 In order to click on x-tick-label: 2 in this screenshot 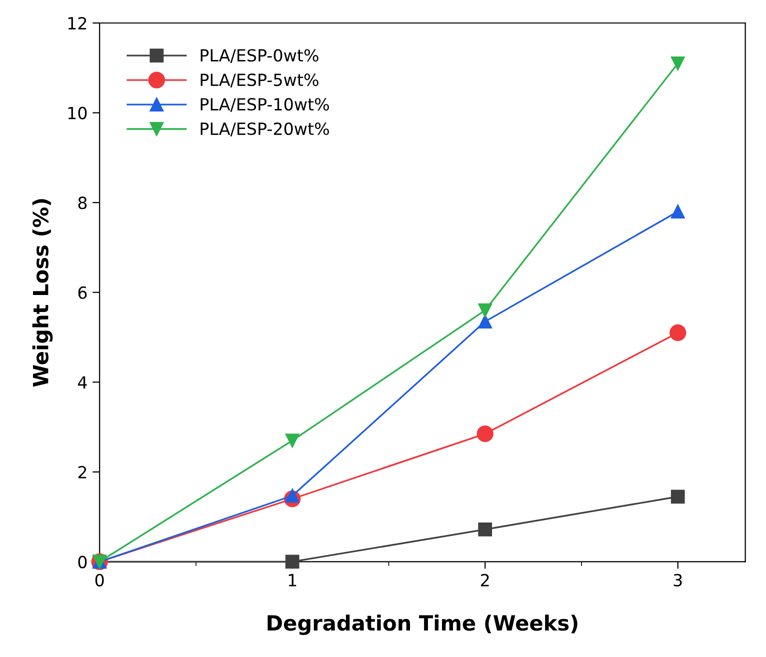, I will do `click(485, 580)`.